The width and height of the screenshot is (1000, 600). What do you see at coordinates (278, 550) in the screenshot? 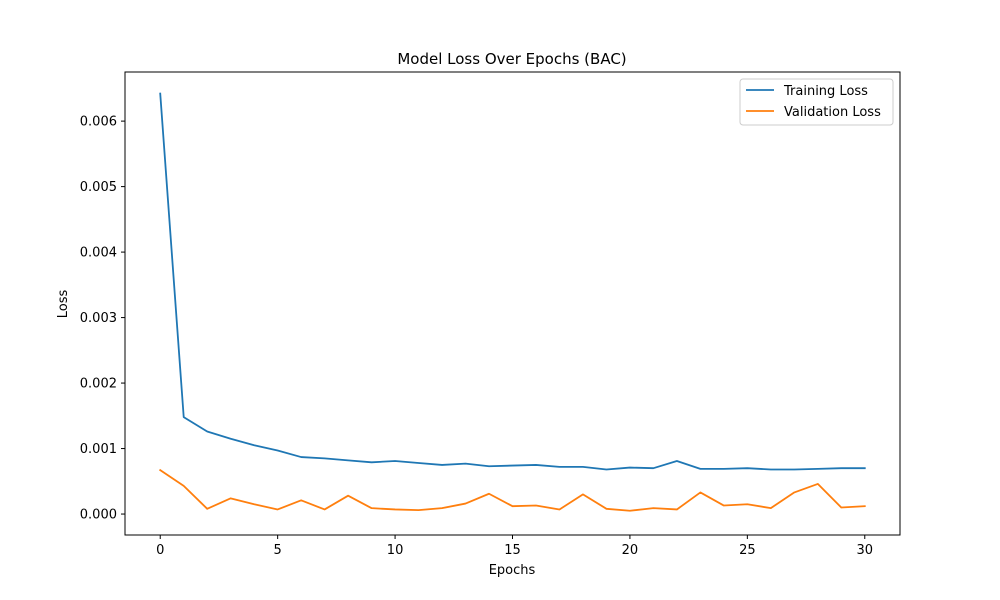
I see `x-tick-label: 5` at bounding box center [278, 550].